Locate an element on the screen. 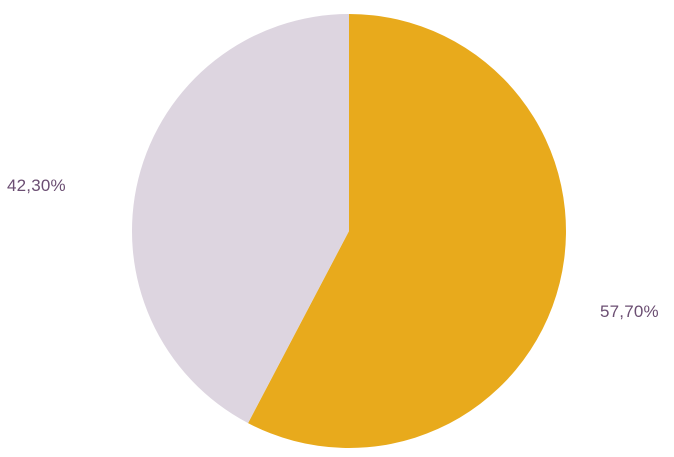 The image size is (674, 457). slice-label-lavender: 42,30% is located at coordinates (36, 185).